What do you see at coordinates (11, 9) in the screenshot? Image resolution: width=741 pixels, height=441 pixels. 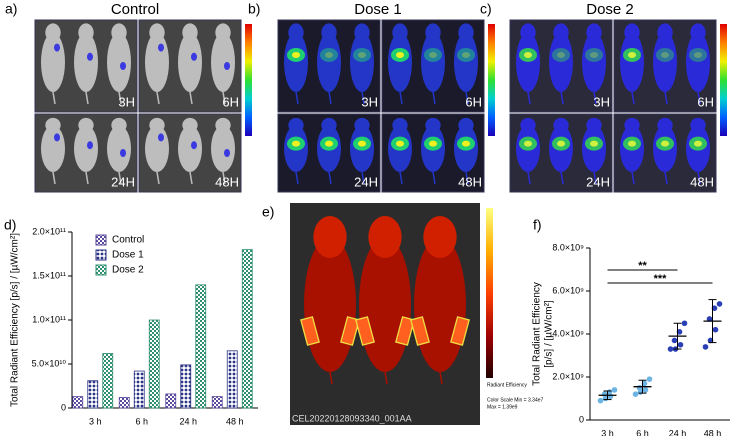 I see `panel-label: a)` at bounding box center [11, 9].